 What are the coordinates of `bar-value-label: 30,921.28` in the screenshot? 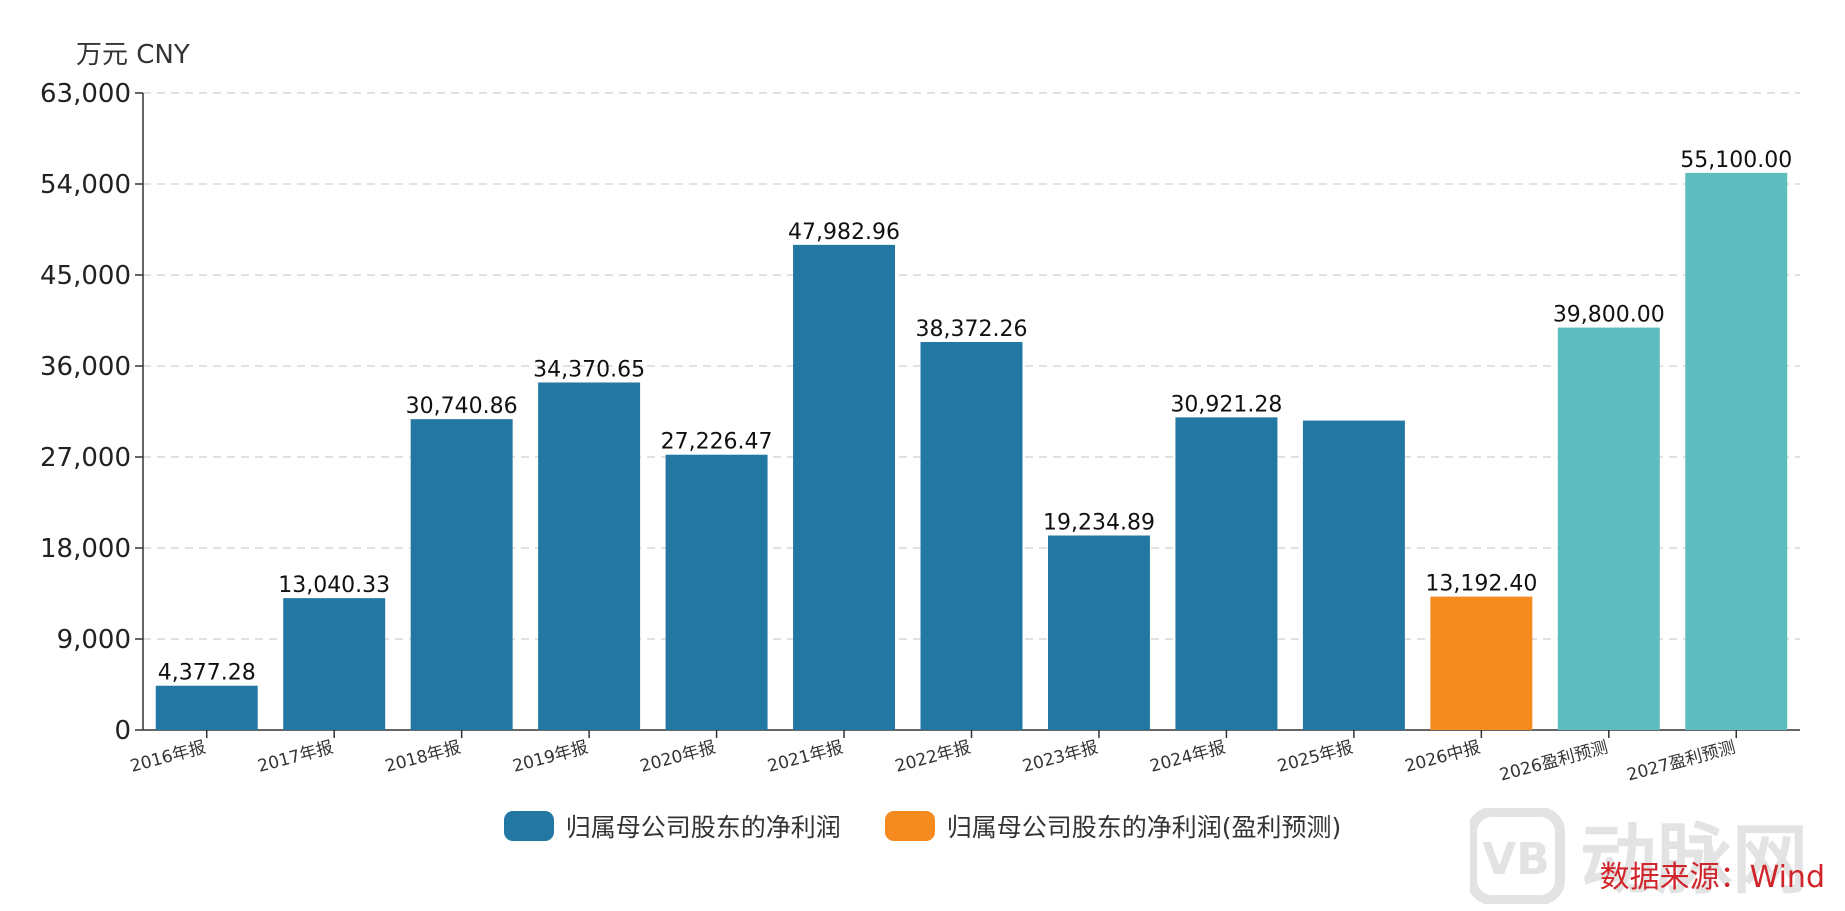 It's located at (1226, 404).